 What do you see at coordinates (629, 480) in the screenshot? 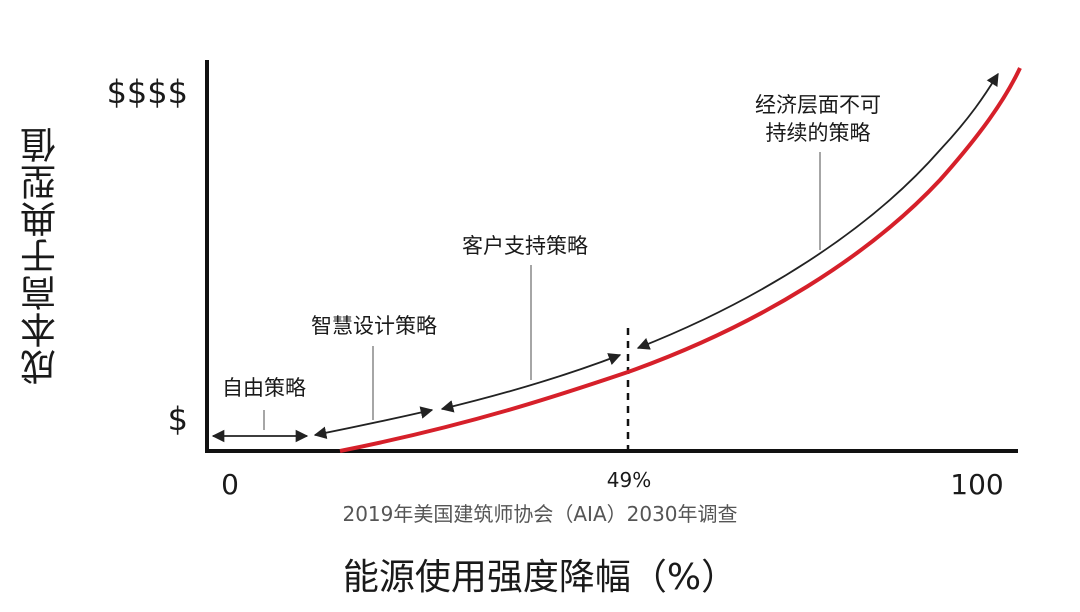
I see `x-tick-49: 49%` at bounding box center [629, 480].